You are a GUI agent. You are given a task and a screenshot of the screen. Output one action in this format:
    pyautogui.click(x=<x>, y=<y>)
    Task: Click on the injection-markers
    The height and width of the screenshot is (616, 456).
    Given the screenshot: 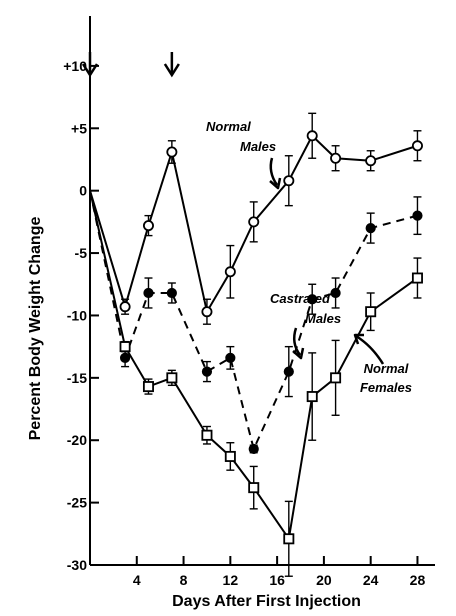 What is the action you would take?
    pyautogui.click(x=130, y=65)
    